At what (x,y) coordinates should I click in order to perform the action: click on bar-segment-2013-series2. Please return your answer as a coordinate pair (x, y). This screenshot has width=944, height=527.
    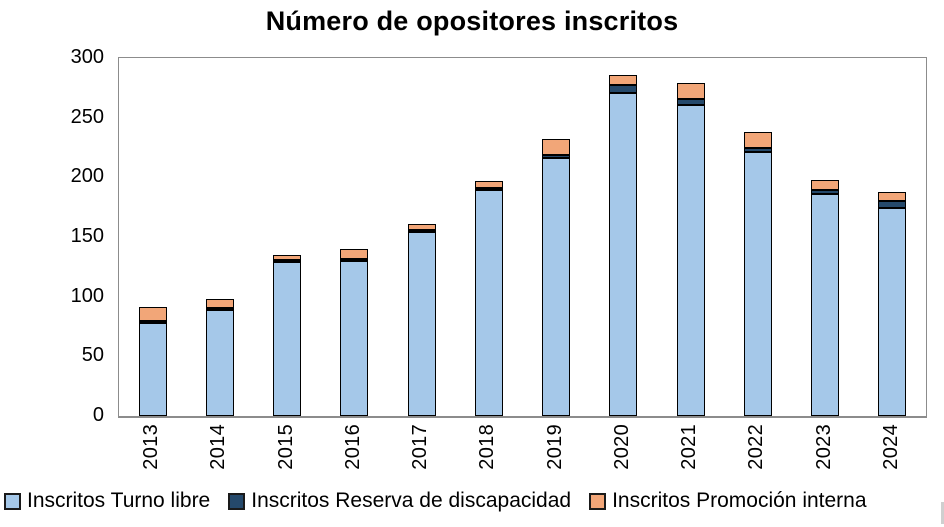
    Looking at the image, I should click on (152, 313).